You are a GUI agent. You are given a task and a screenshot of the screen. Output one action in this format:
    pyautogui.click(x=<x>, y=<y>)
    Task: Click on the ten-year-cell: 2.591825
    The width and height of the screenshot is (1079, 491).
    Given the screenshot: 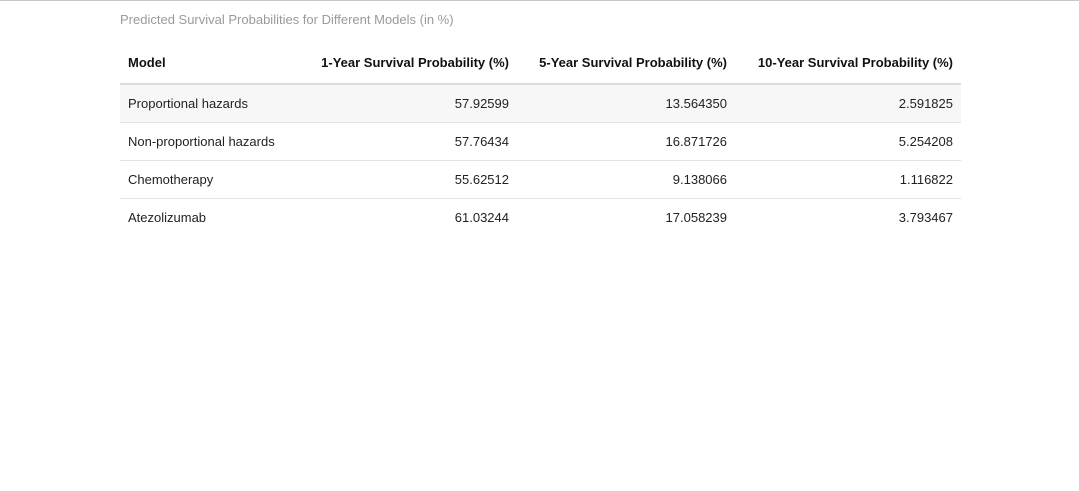 What is the action you would take?
    pyautogui.click(x=848, y=103)
    